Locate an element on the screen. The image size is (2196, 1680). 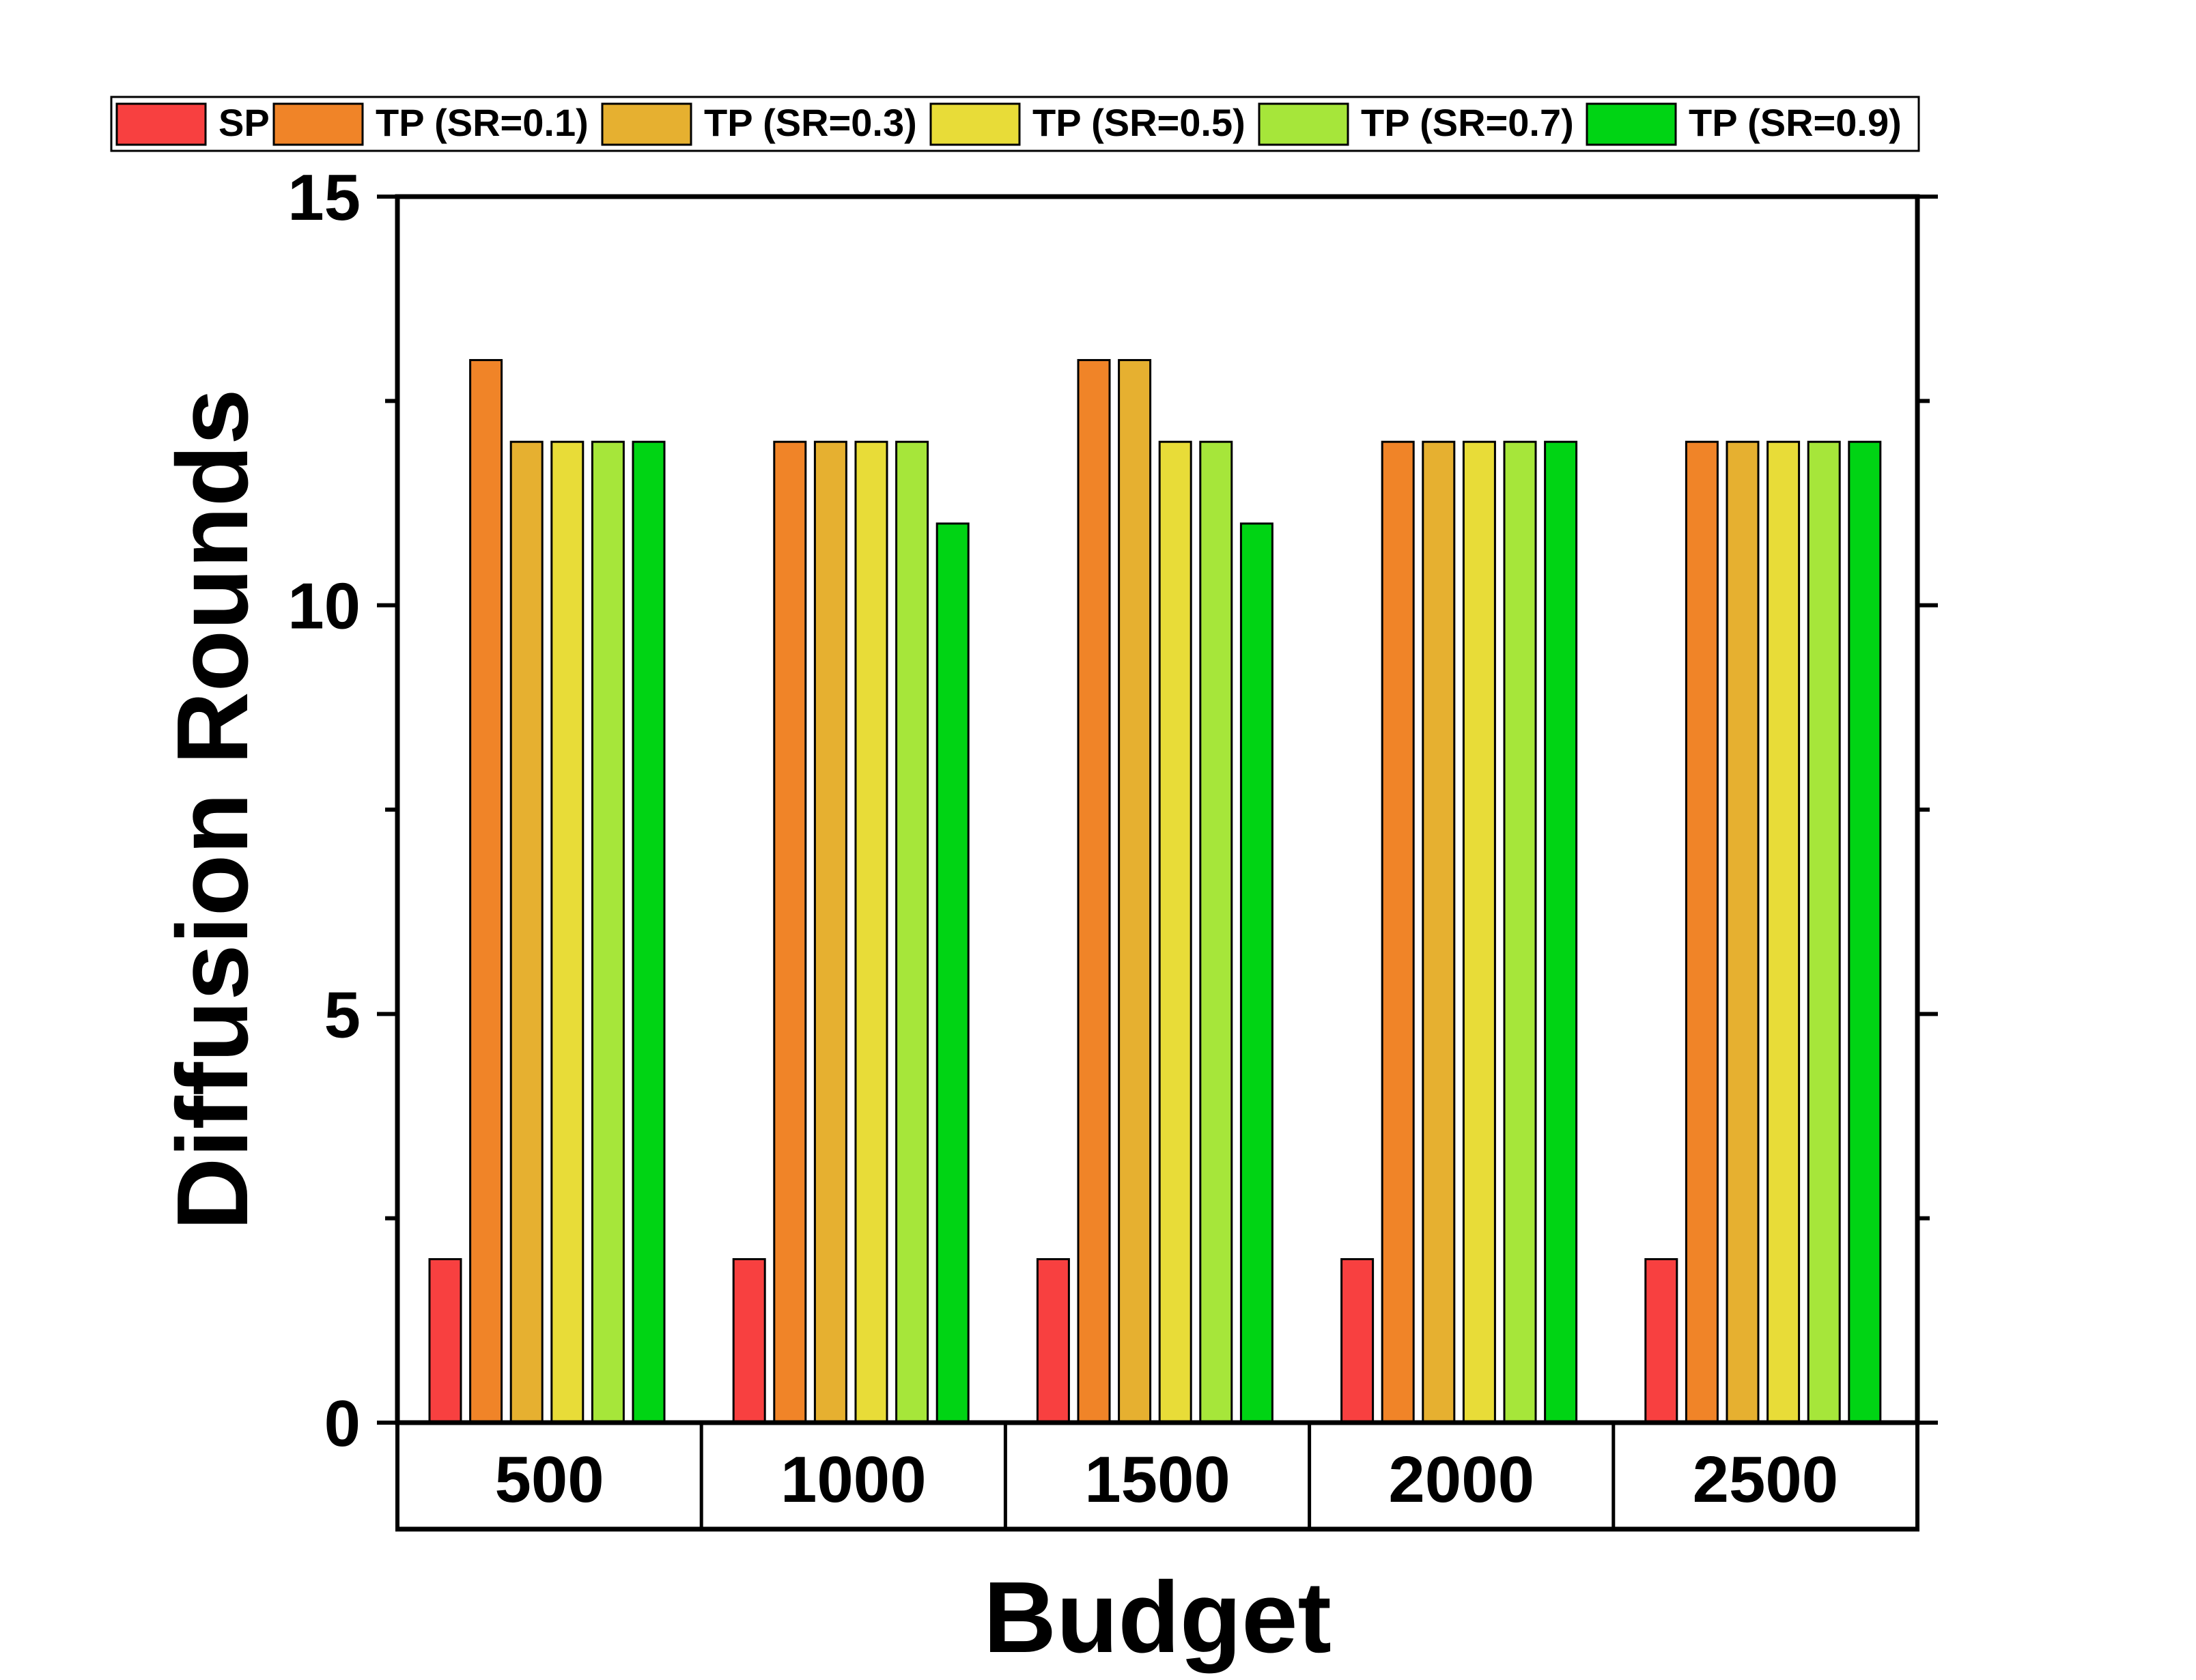
x-axis-label: Budget is located at coordinates (1157, 1617).